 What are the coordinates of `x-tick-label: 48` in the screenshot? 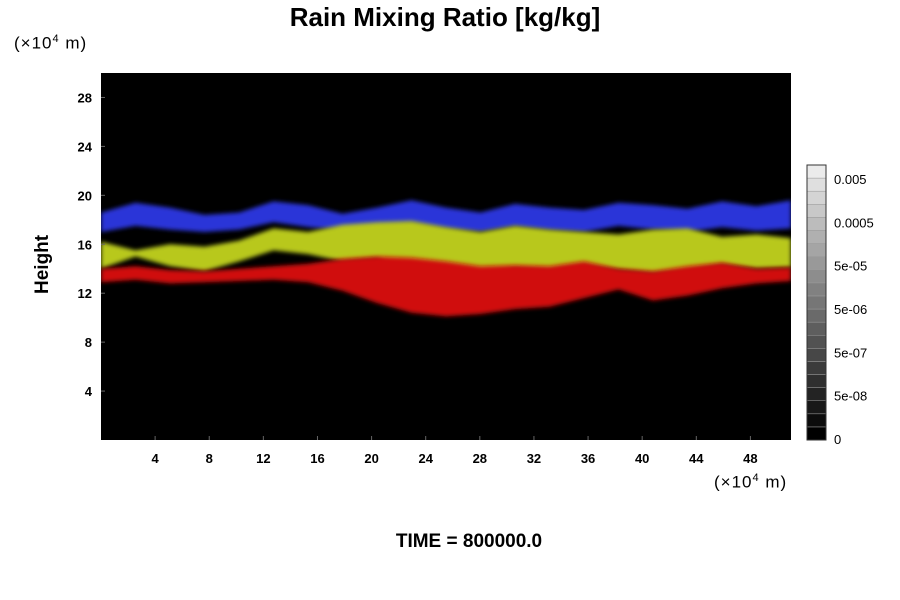 It's located at (750, 458).